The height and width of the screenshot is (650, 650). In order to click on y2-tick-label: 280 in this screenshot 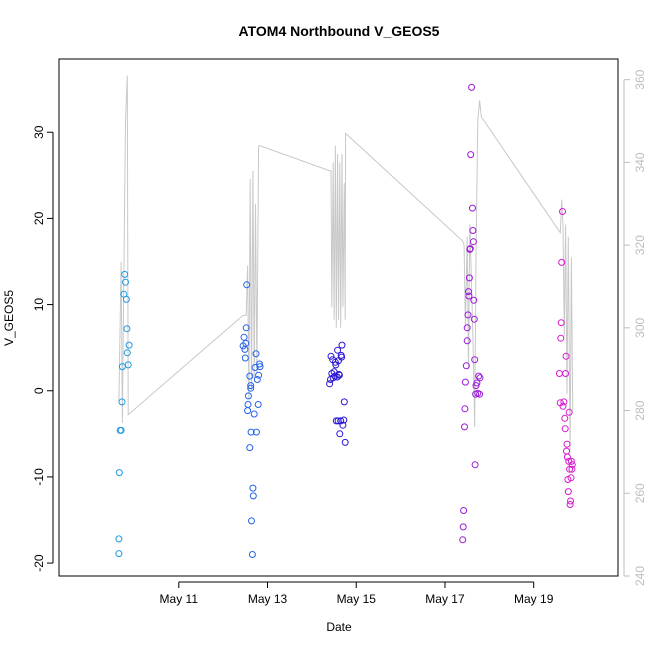, I will do `click(640, 410)`.